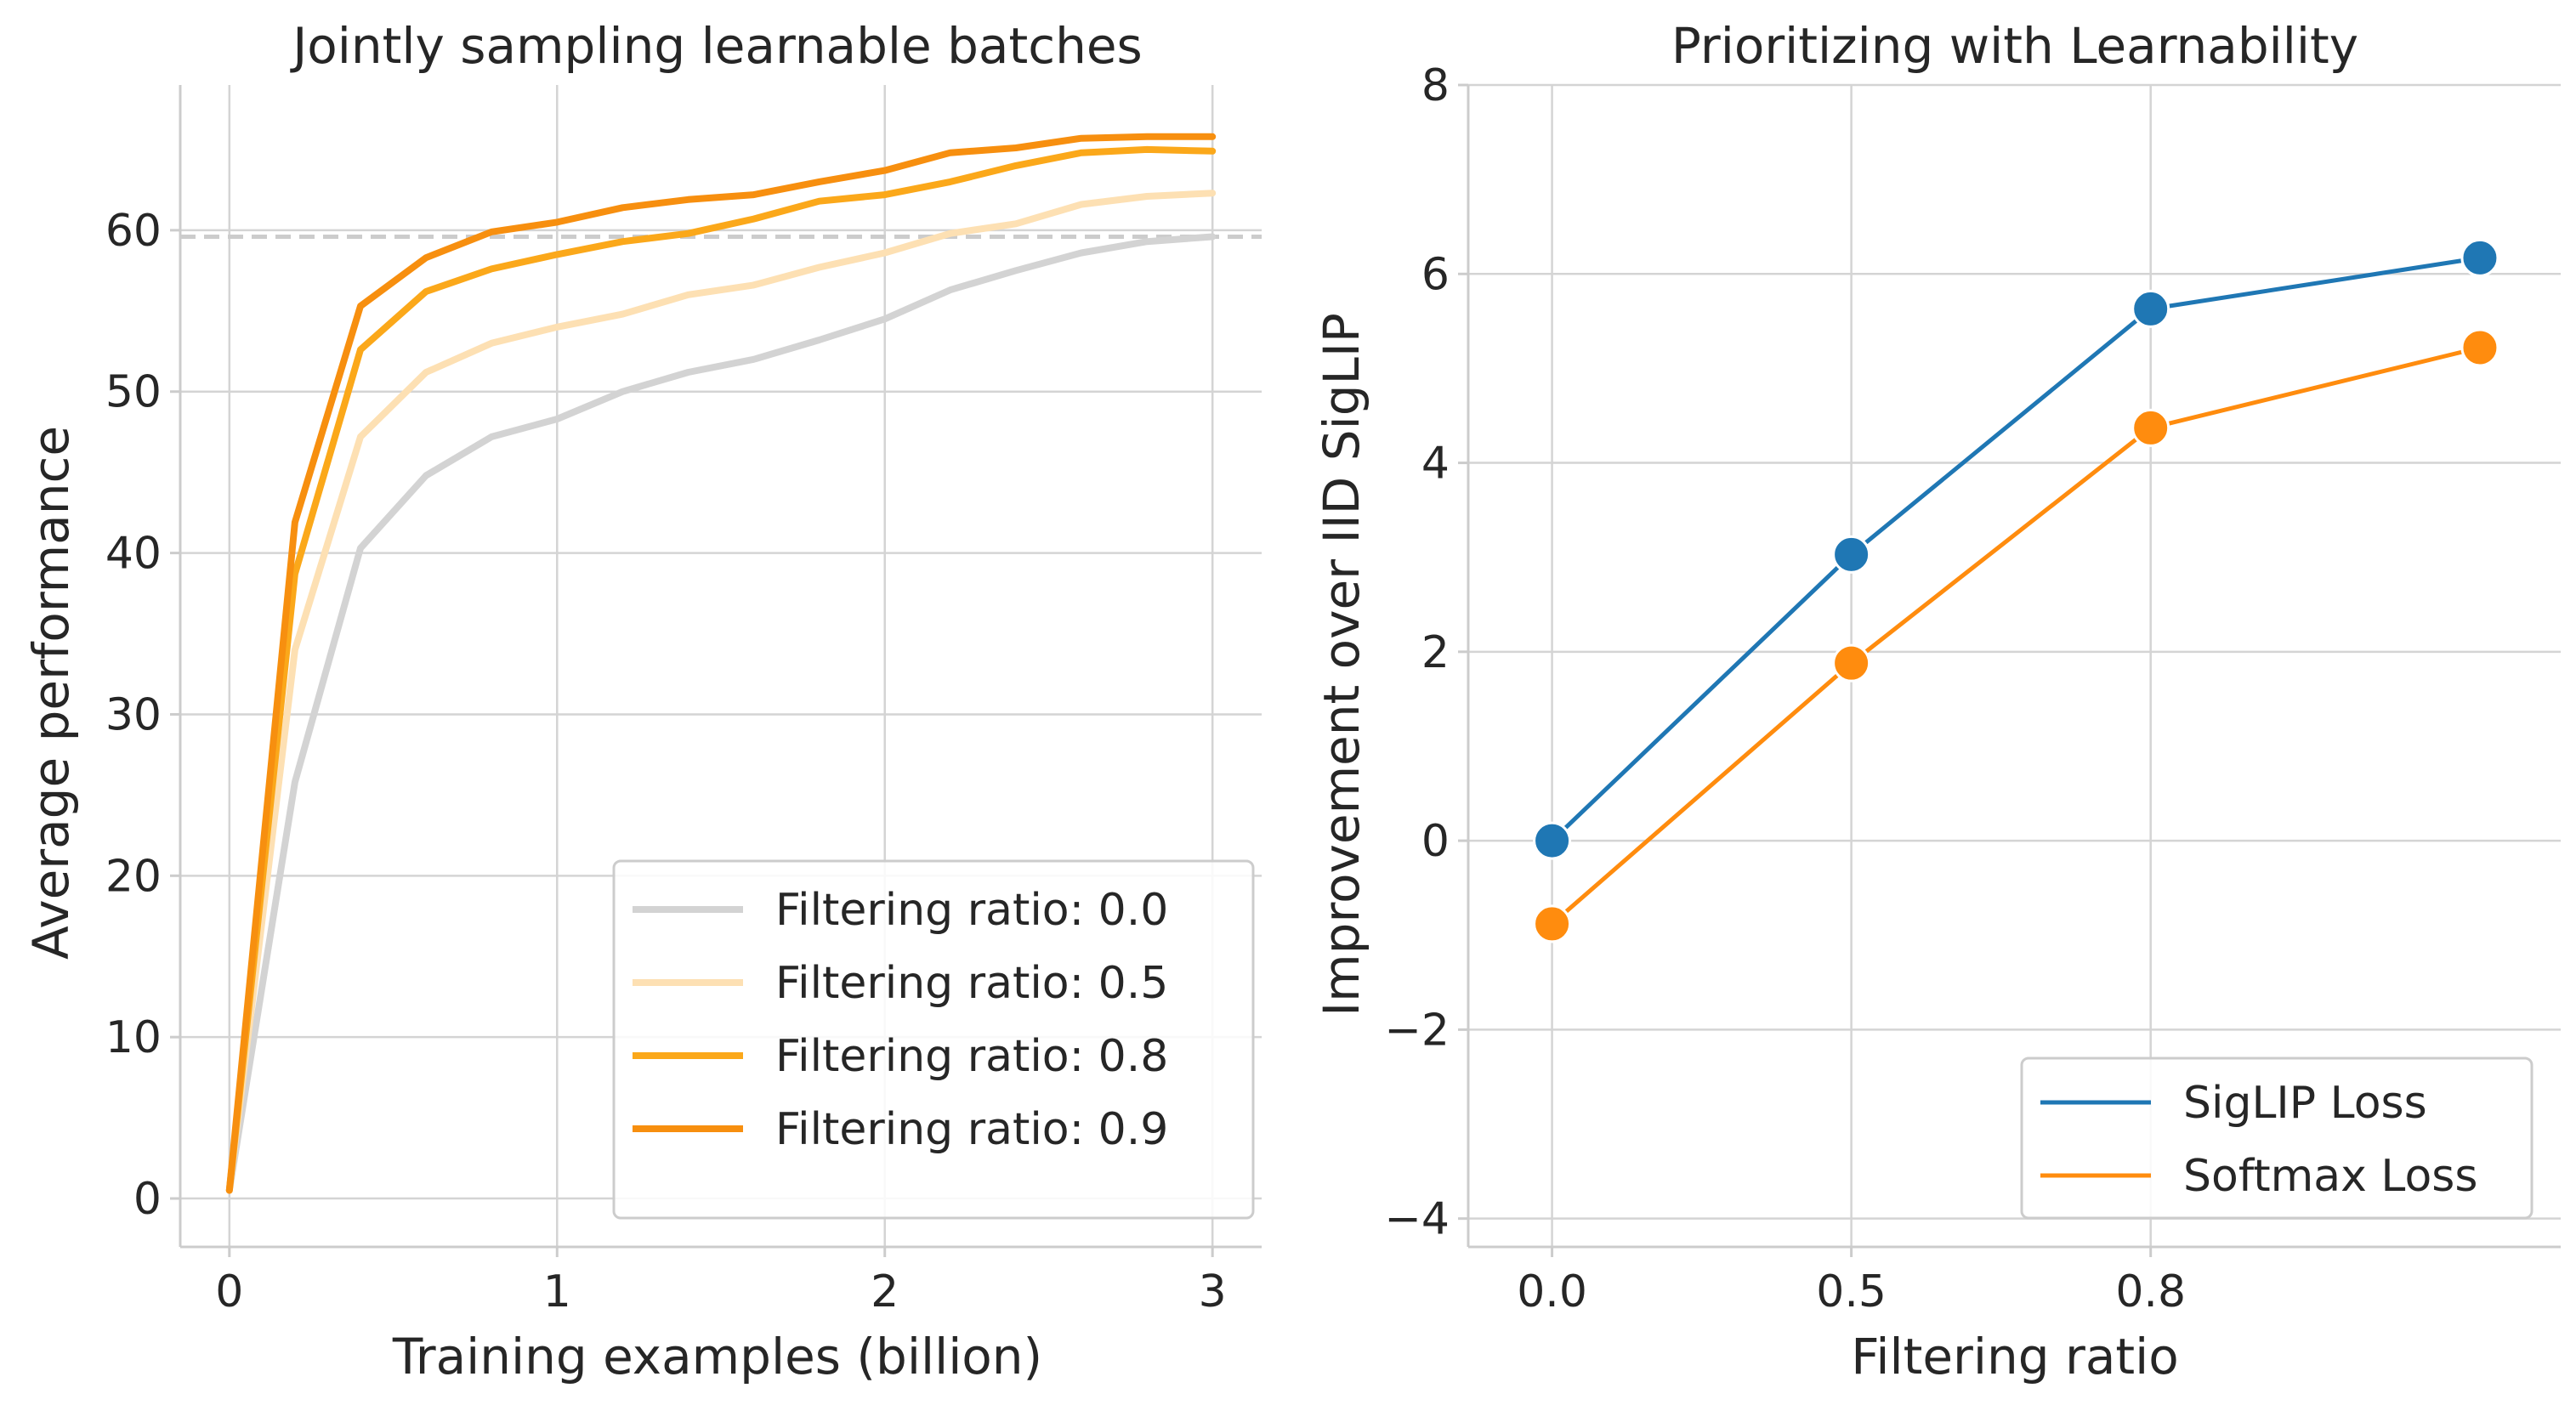  I want to click on left-chart-legend-label: Filtering ratio: 0.8, so click(972, 1056).